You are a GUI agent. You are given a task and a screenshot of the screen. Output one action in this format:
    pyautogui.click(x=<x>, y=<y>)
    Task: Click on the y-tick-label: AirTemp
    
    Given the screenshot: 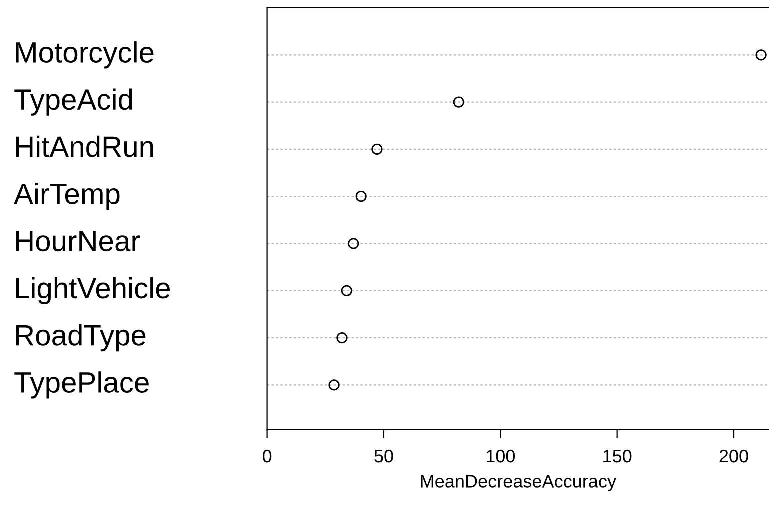 What is the action you would take?
    pyautogui.click(x=67, y=196)
    